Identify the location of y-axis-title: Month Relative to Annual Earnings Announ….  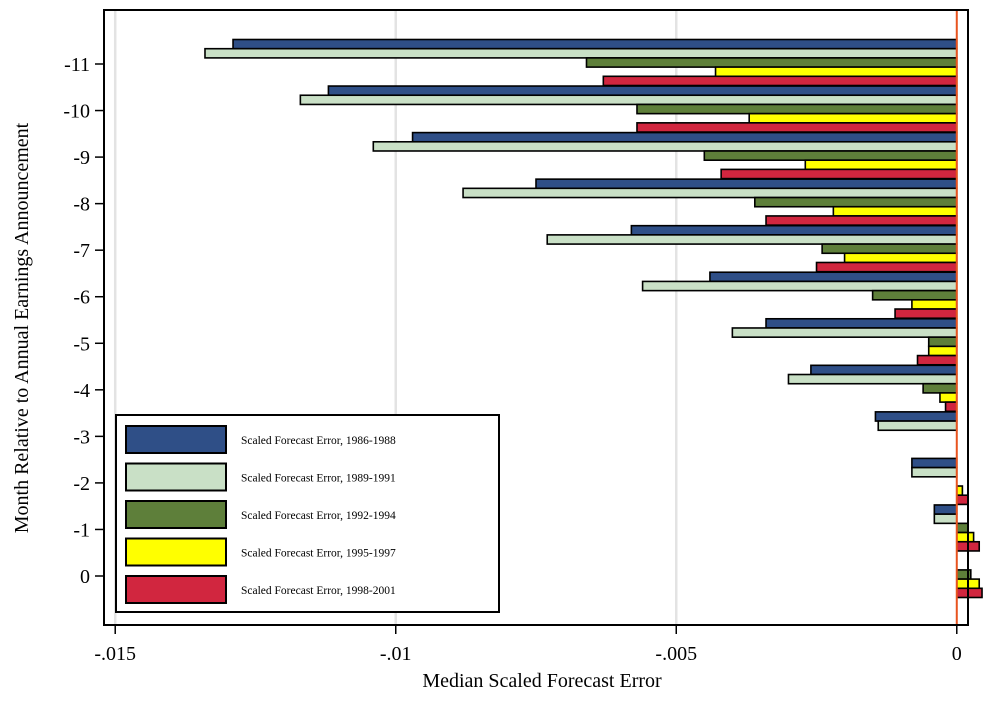
(22, 327).